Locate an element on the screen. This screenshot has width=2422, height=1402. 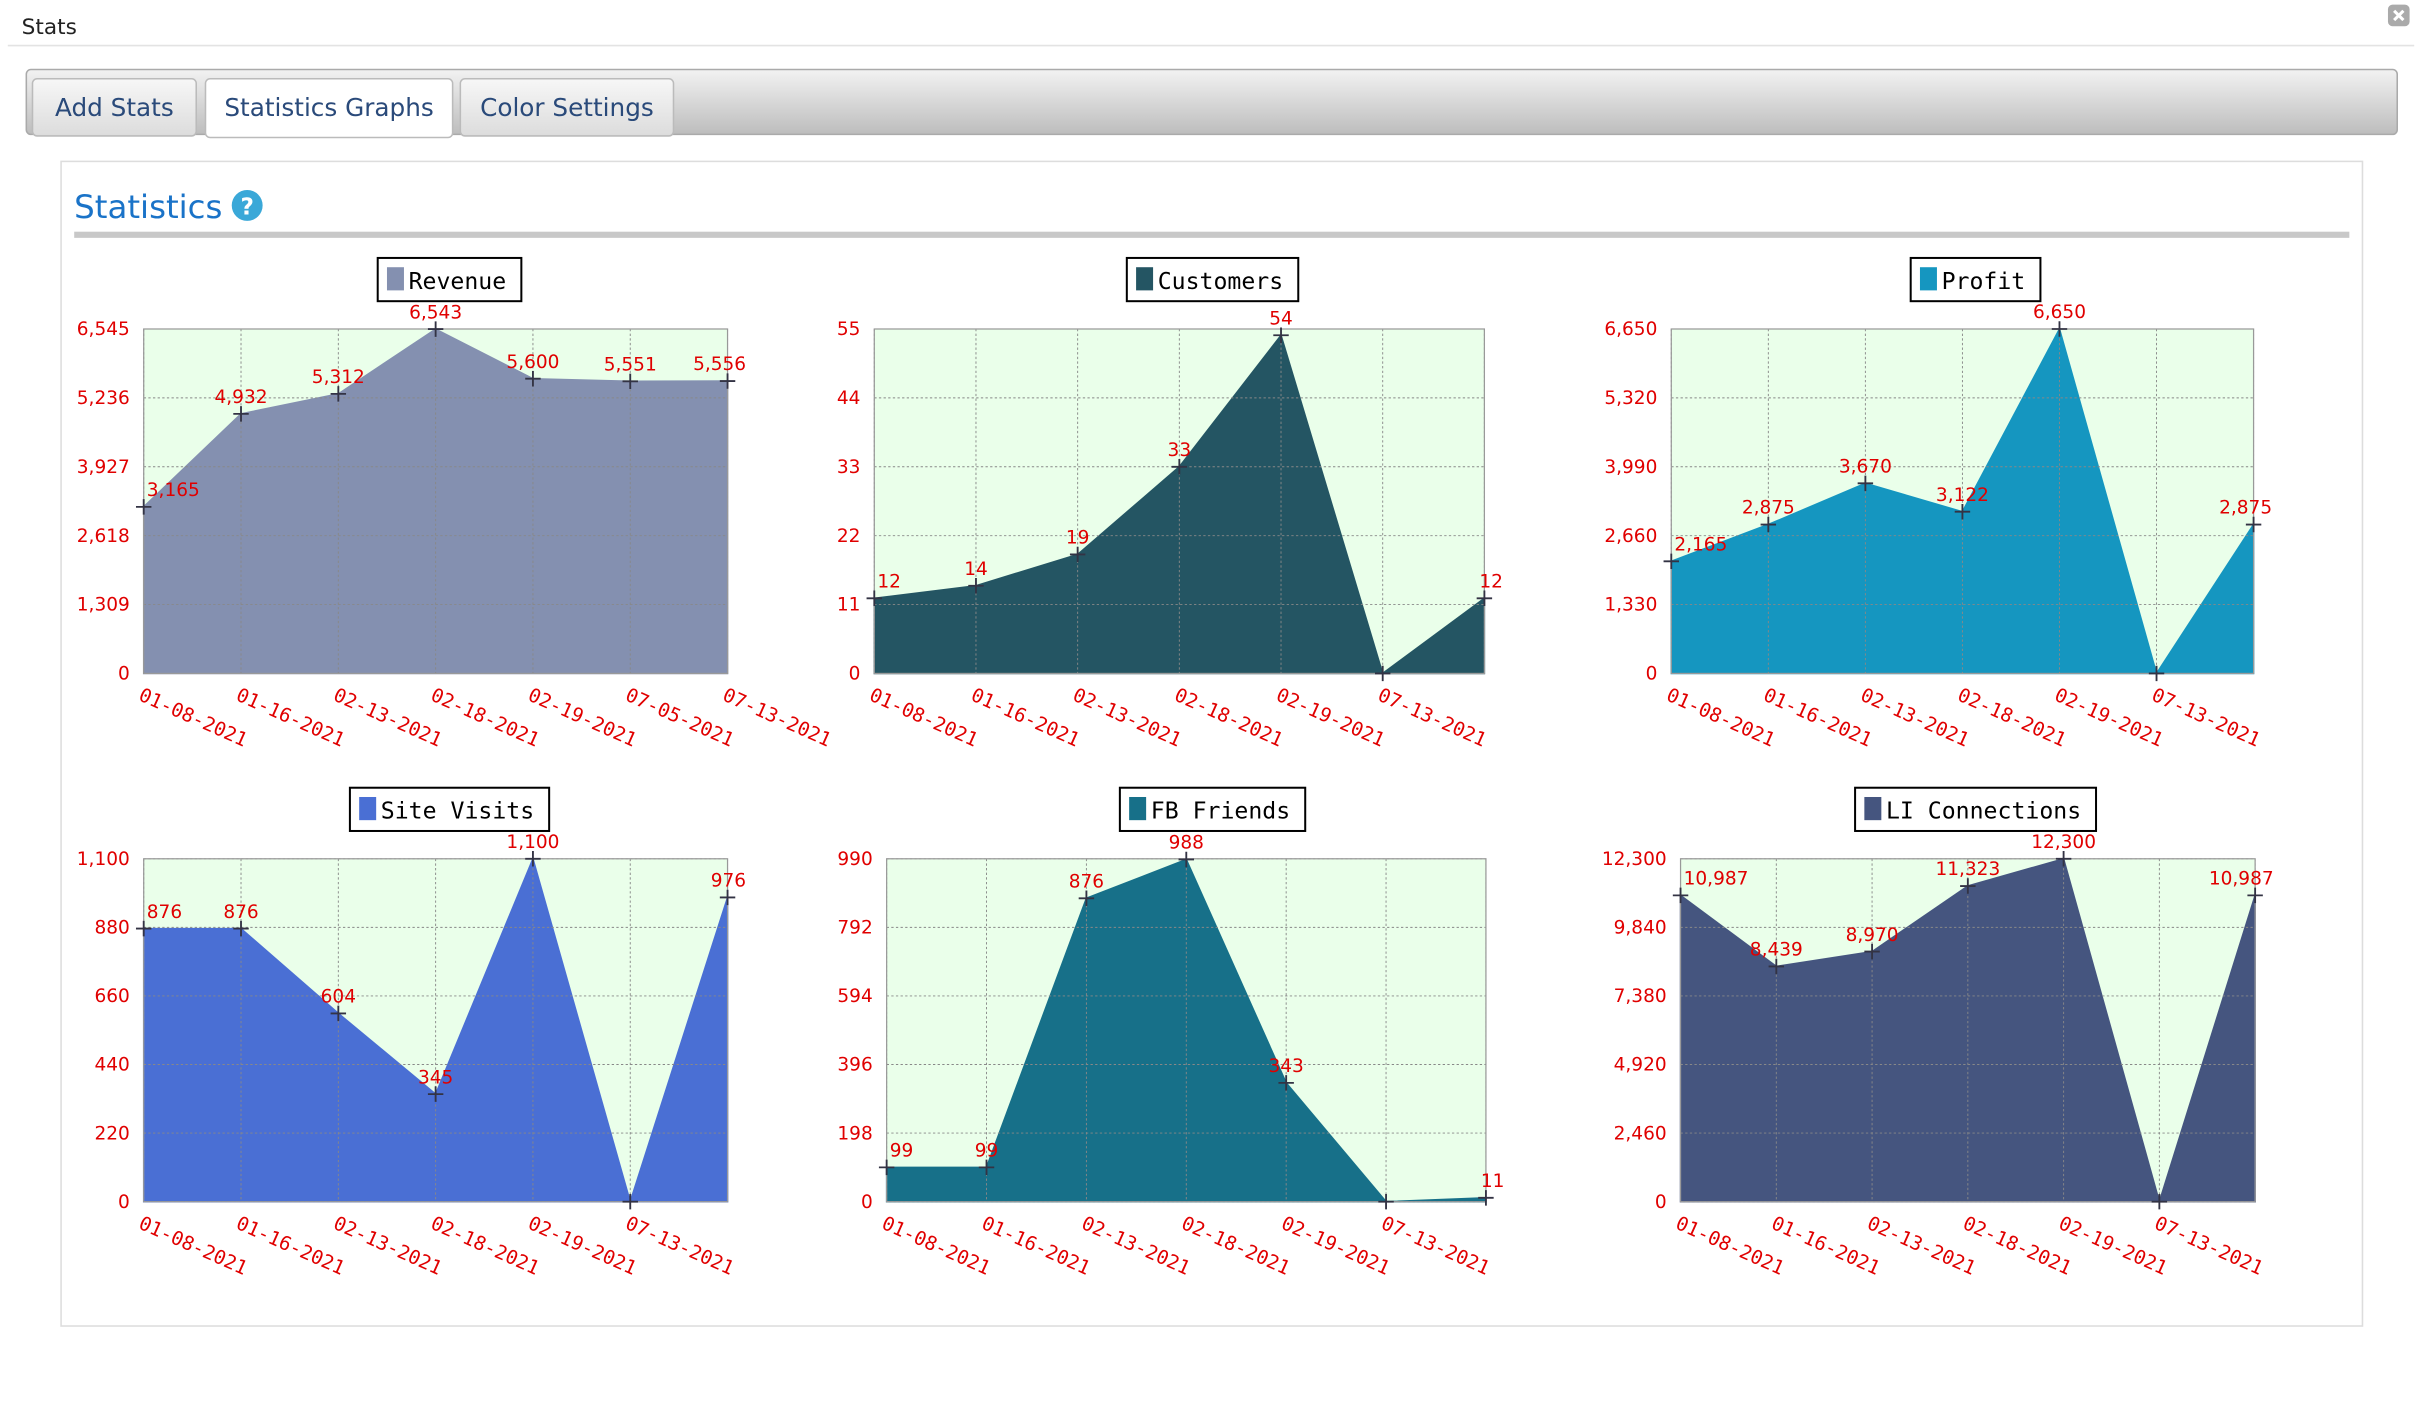
legend-label: LI Connections is located at coordinates (1983, 812).